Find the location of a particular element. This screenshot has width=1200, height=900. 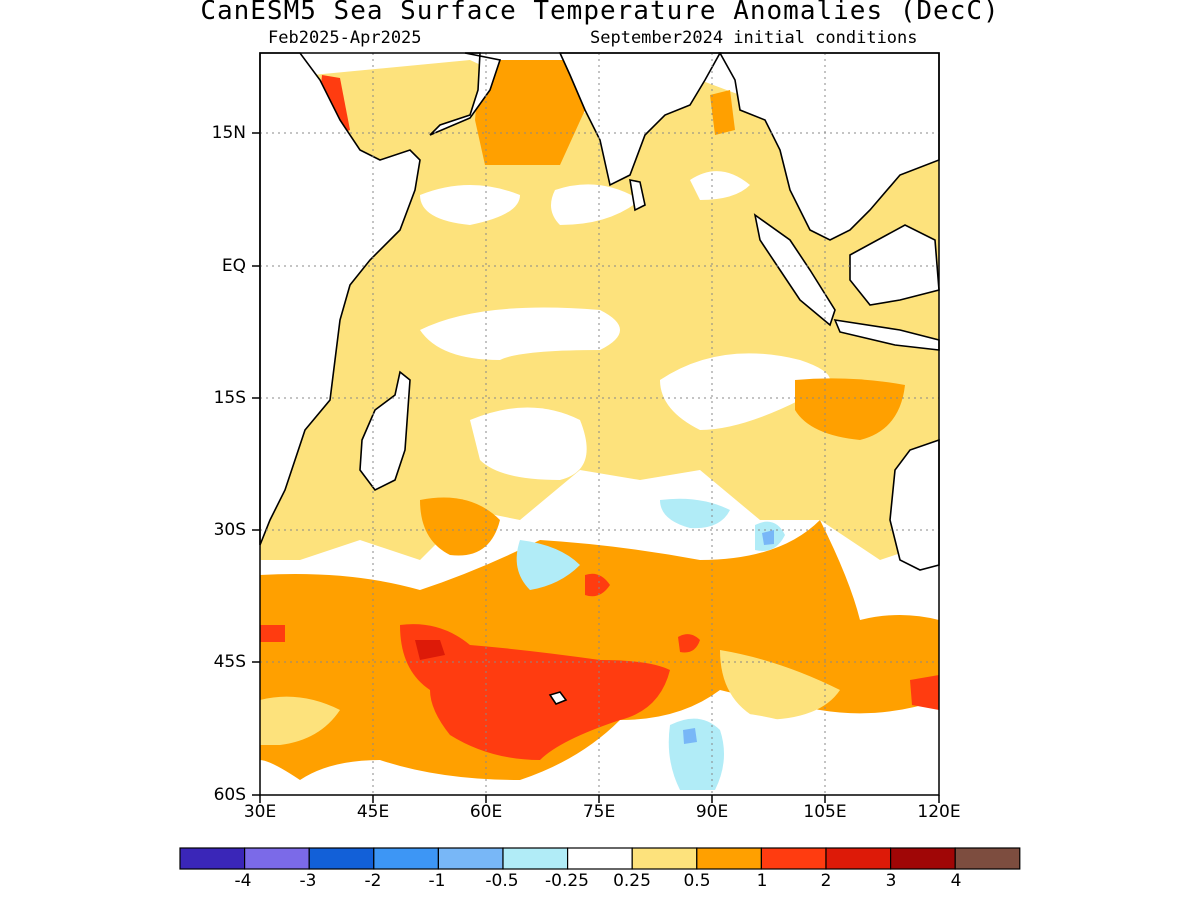

lon-label-60e: 60E is located at coordinates (486, 812).